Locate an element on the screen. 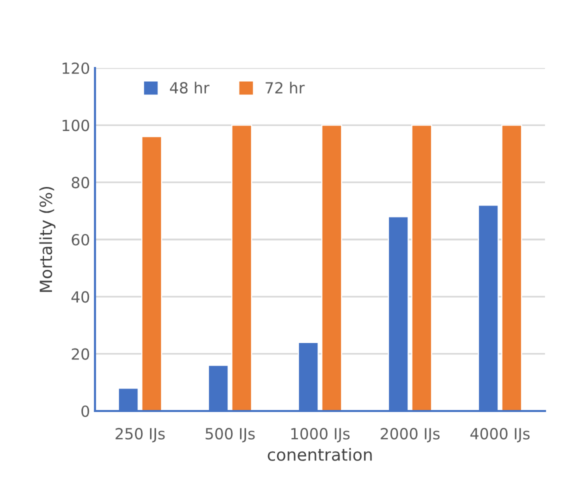  y-axis-title: Mortality (%) is located at coordinates (47, 239).